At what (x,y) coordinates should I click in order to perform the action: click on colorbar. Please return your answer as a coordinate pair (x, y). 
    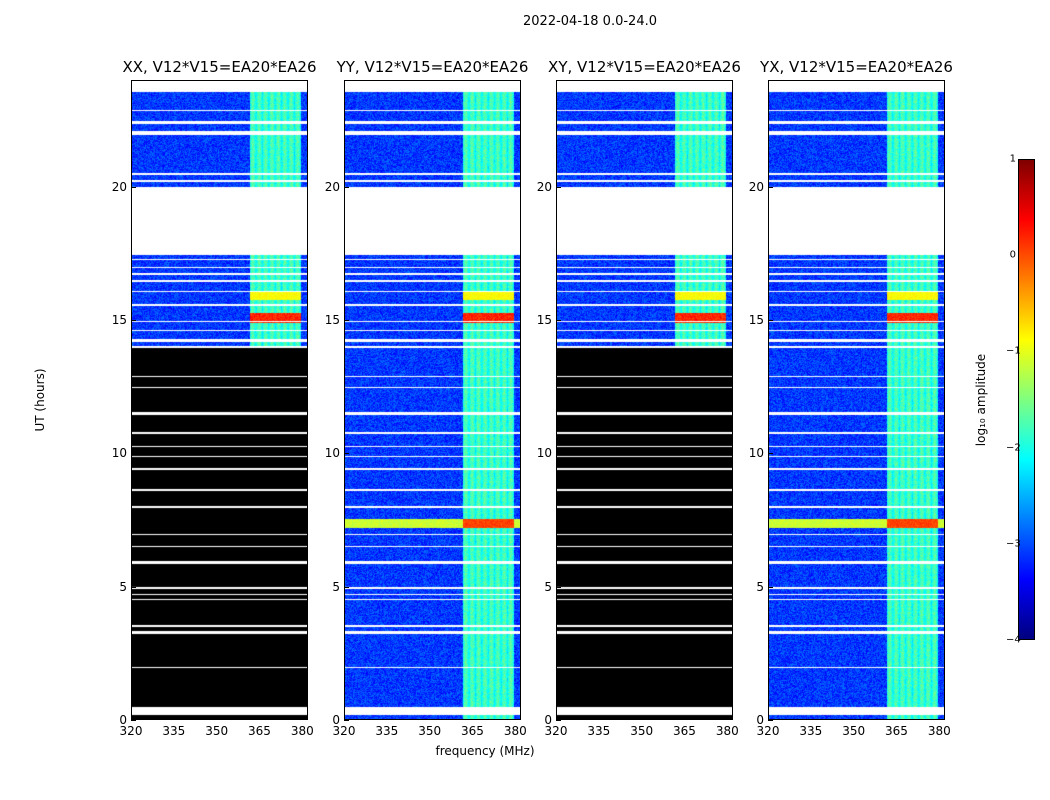
    Looking at the image, I should click on (1026, 399).